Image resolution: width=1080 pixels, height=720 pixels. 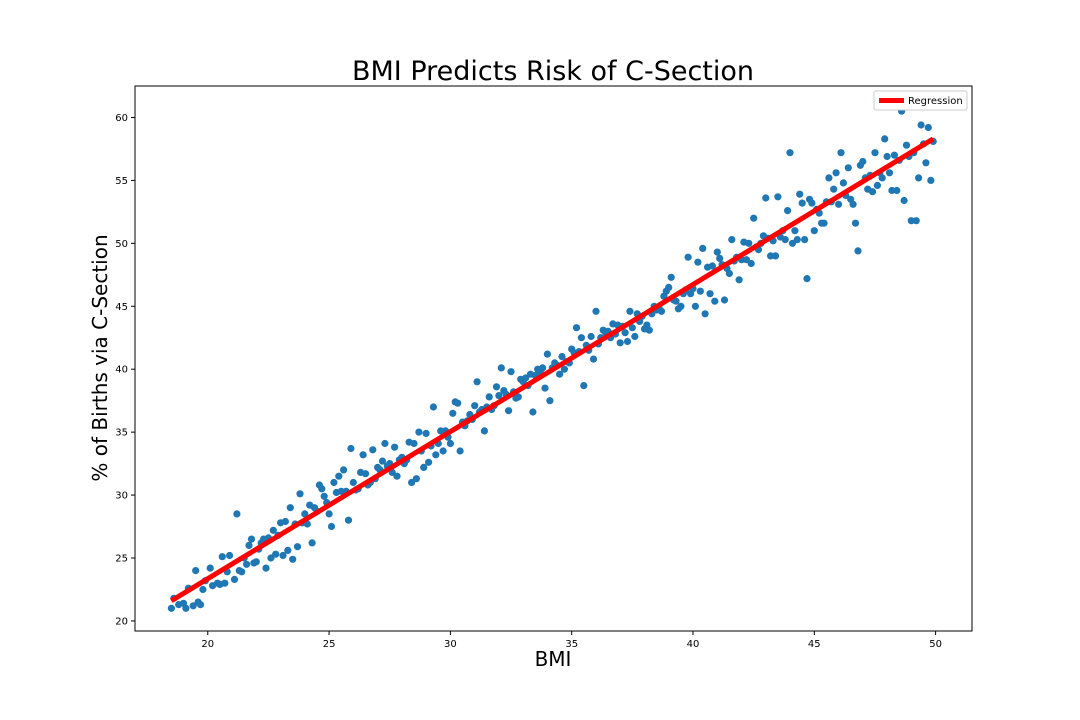 What do you see at coordinates (121, 621) in the screenshot?
I see `y-tick-label-20: 20` at bounding box center [121, 621].